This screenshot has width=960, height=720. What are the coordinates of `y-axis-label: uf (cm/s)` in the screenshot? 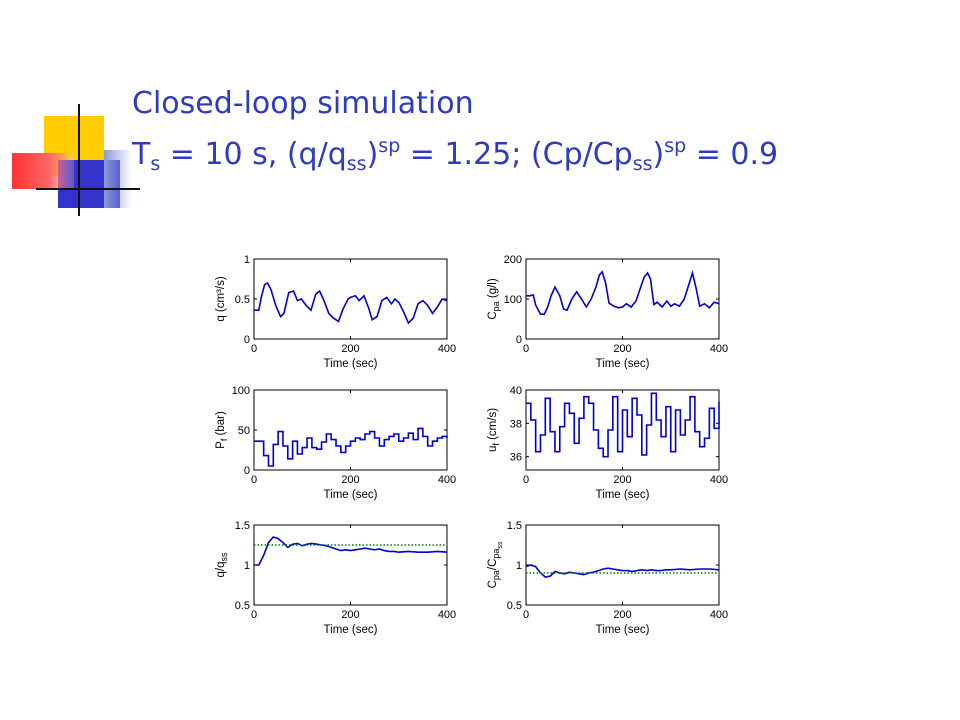 It's located at (494, 430).